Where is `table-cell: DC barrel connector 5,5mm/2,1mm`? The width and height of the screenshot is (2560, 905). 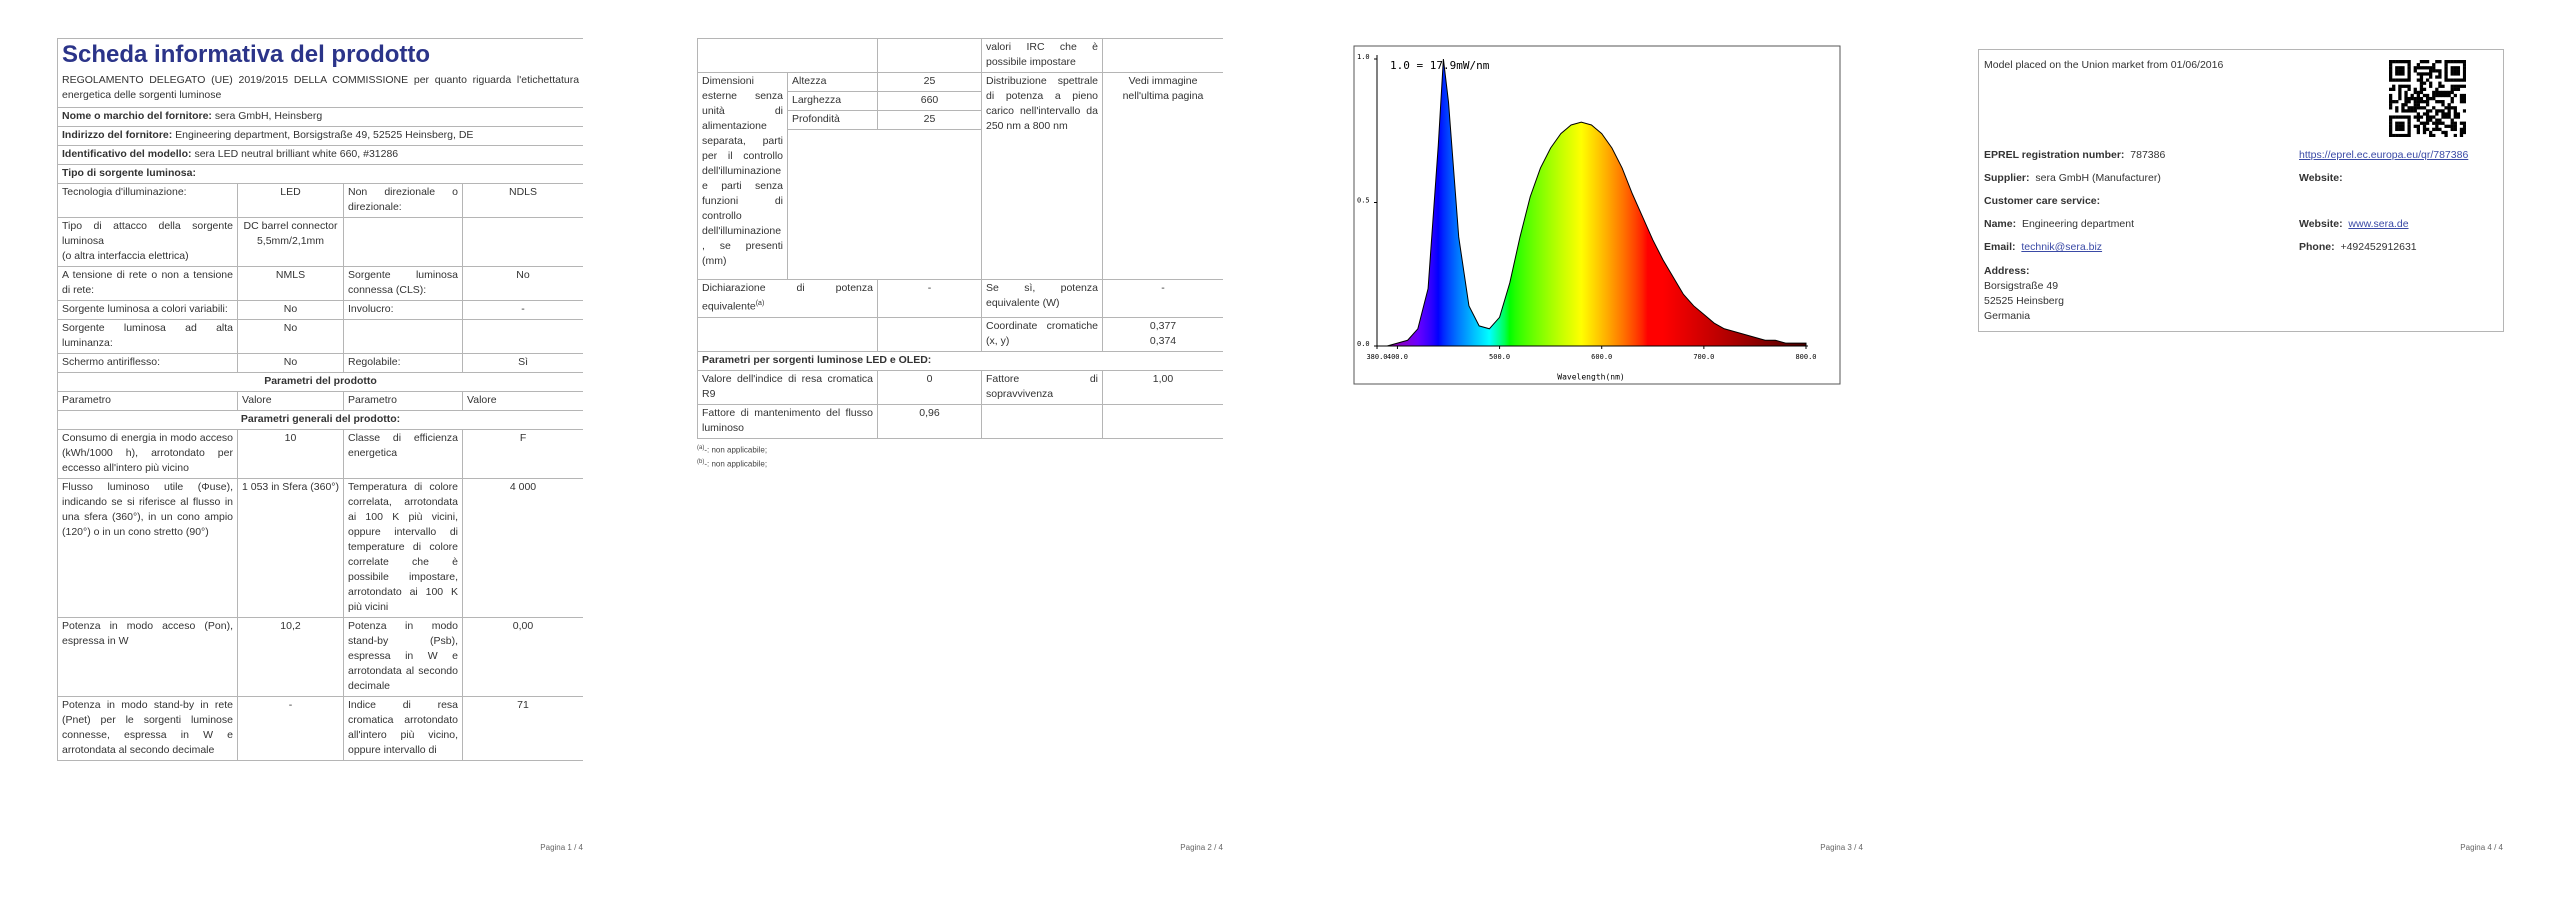
table-cell: DC barrel connector 5,5mm/2,1mm is located at coordinates (290, 242).